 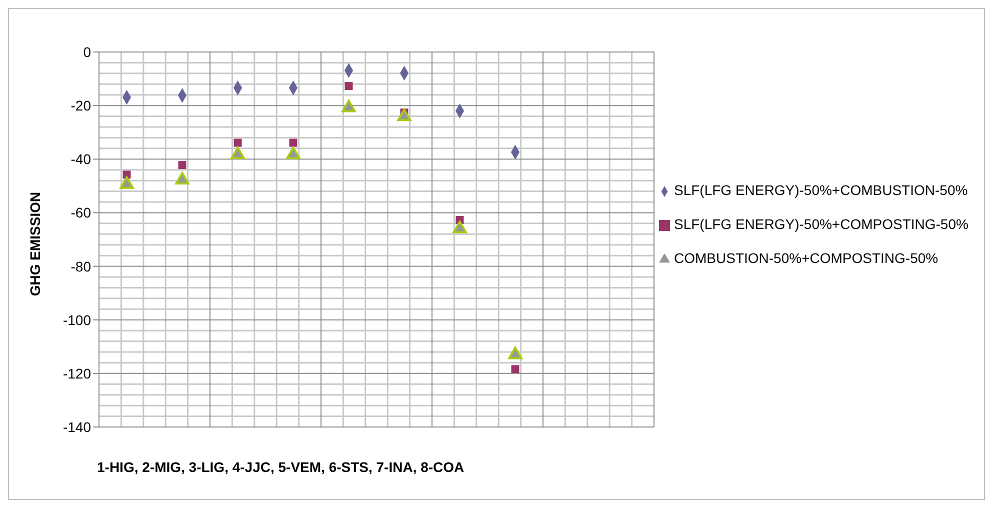 I want to click on y-axis-title: GHG EMISSION, so click(x=35, y=244).